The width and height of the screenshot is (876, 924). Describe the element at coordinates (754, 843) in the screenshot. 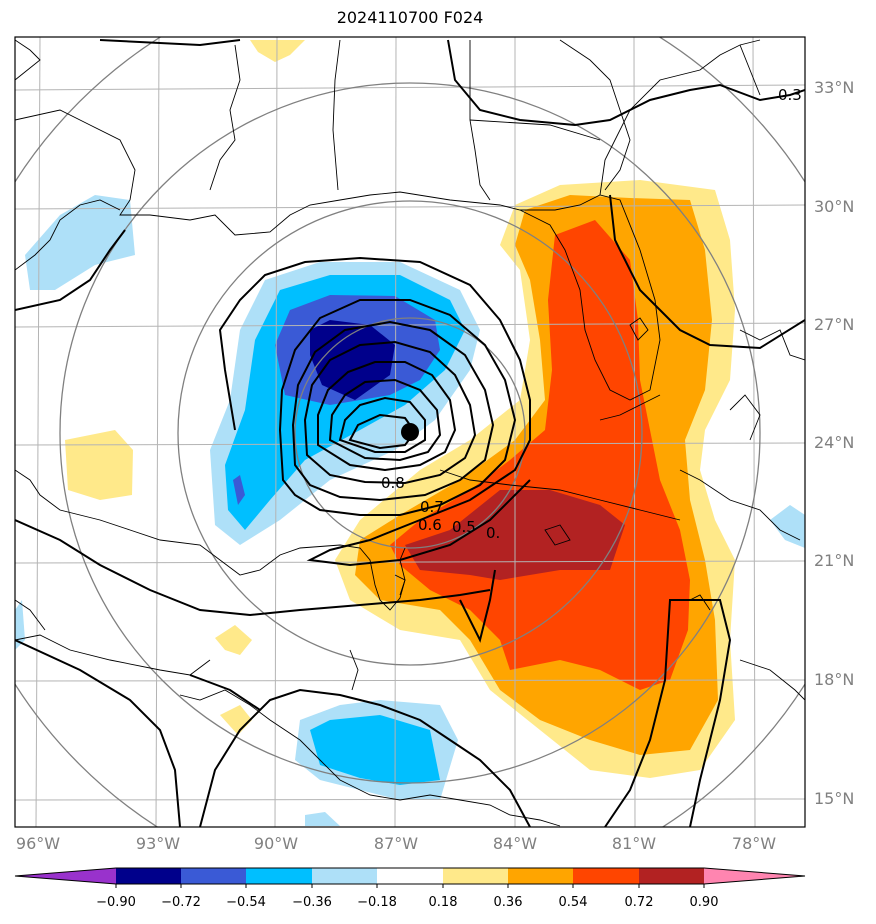

I see `lon-label: 78°W` at that location.